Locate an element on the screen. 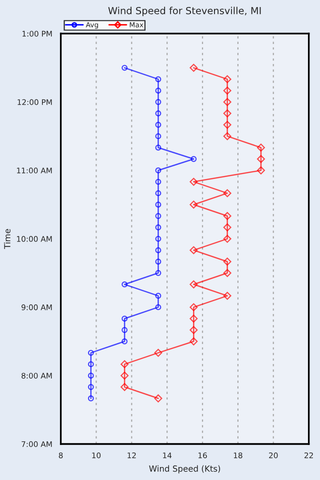 This screenshot has width=320, height=480. x-axis-title: Wind Speed (Kts) is located at coordinates (184, 469).